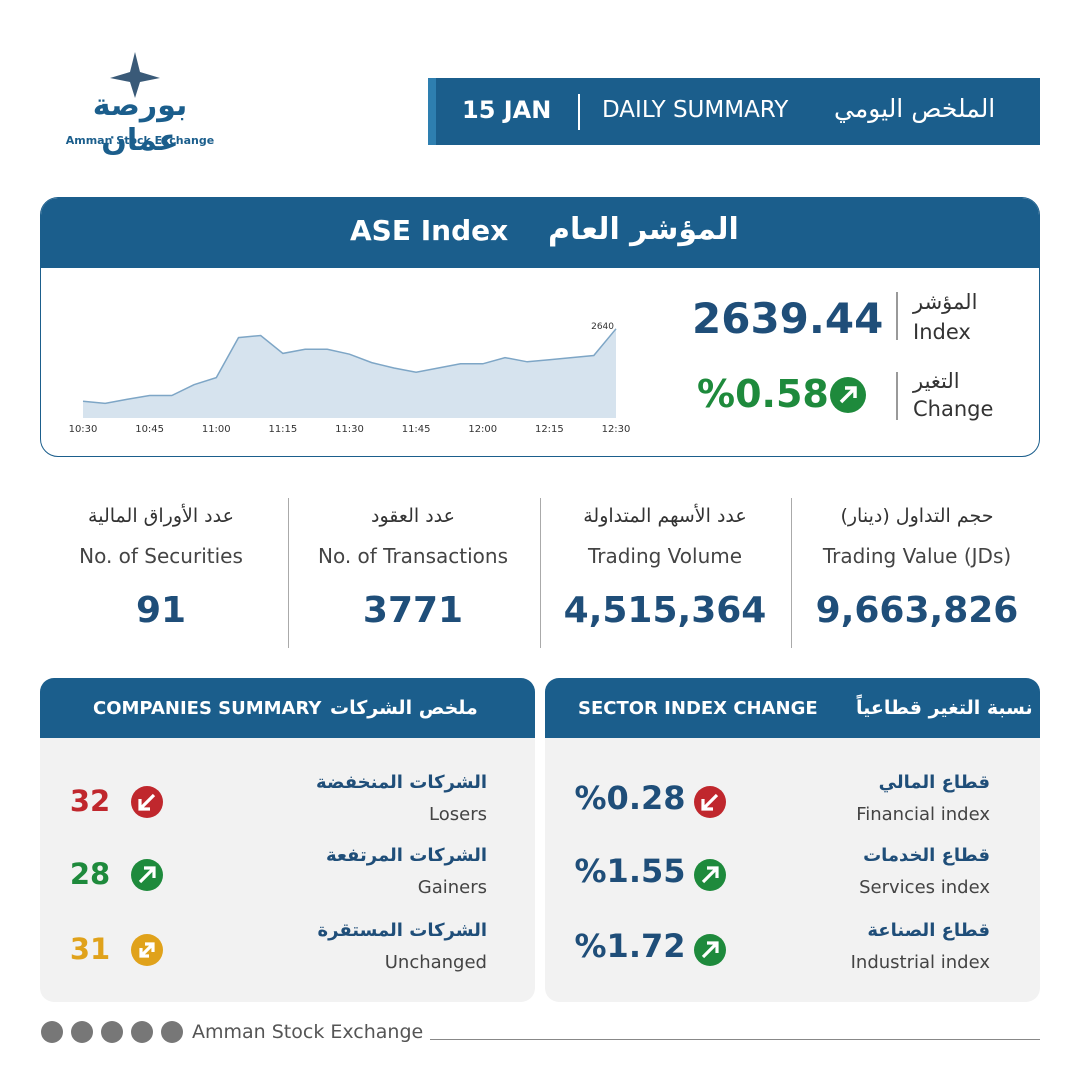 Image resolution: width=1080 pixels, height=1080 pixels. I want to click on x-tick-label: 11:15, so click(282, 429).